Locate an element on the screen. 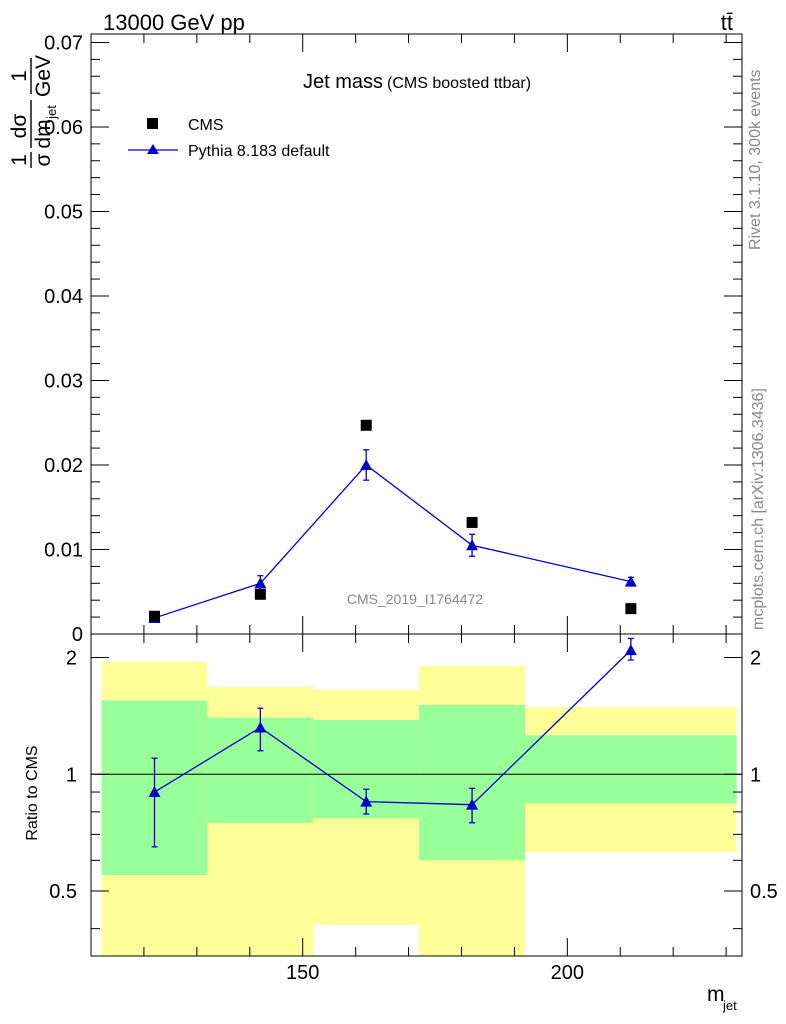  main-y-tick-label: 0.02 is located at coordinates (63, 466).